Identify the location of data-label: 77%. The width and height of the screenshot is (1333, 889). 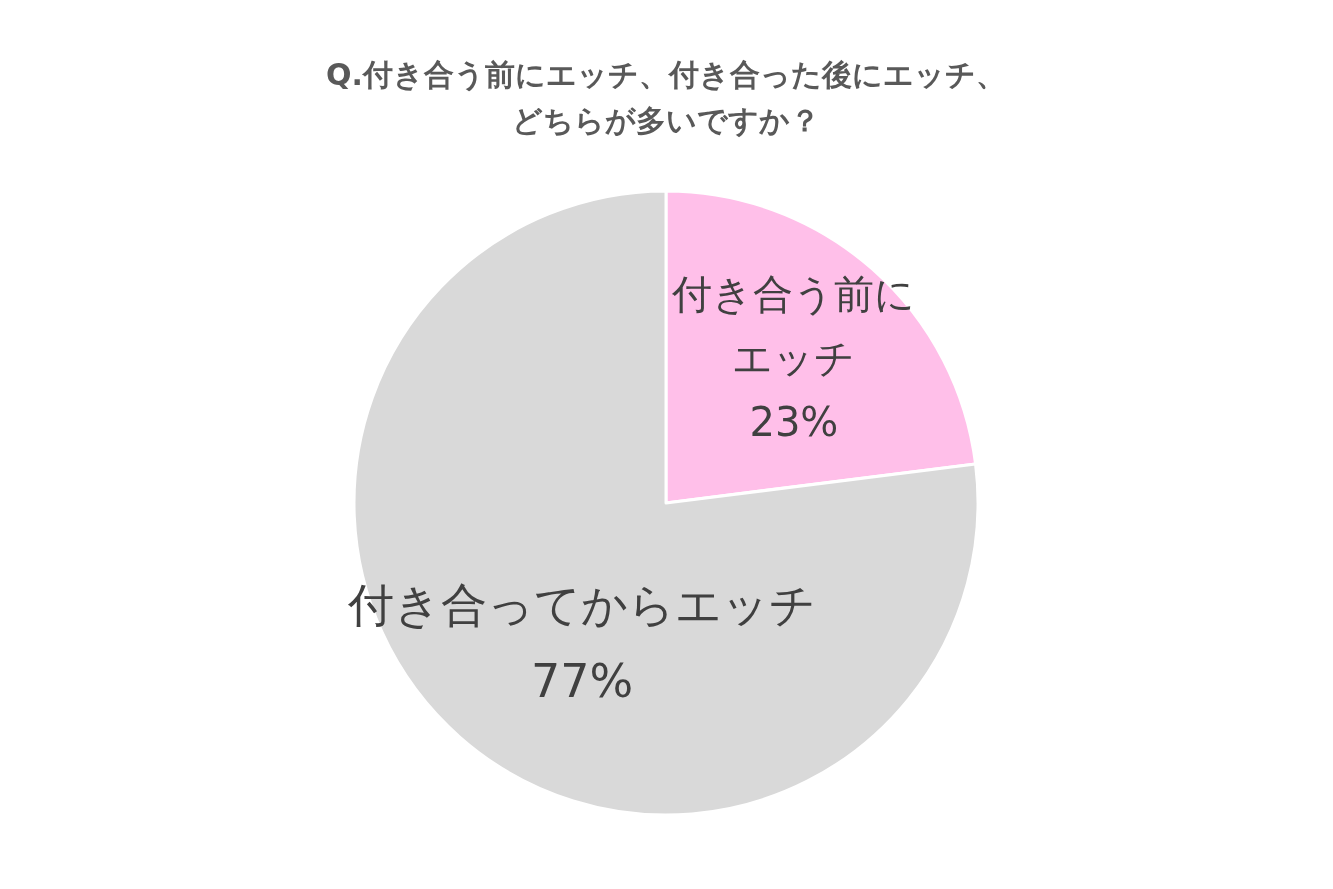
(582, 682).